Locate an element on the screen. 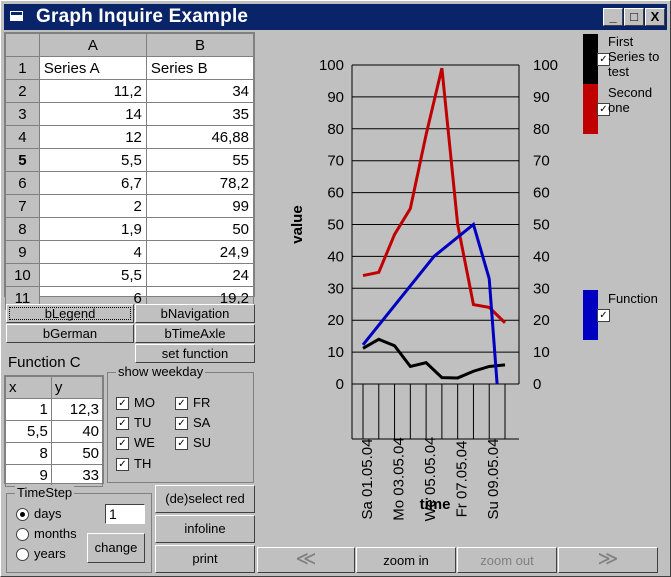 Image resolution: width=671 pixels, height=577 pixels. function-cell: 33 is located at coordinates (77, 475).